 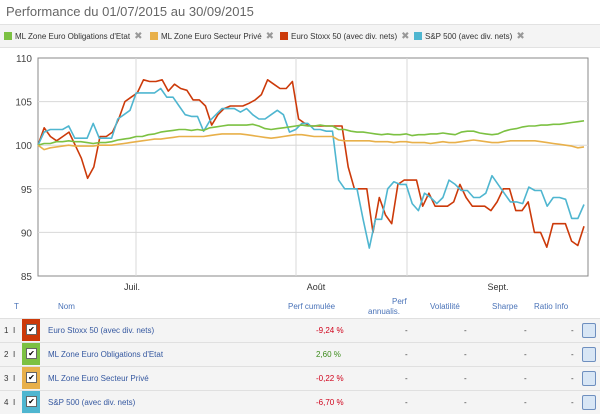 I want to click on legend-item-eurostoxx: Euro Stoxx 50 (avec div. nets) ✖, so click(x=345, y=36).